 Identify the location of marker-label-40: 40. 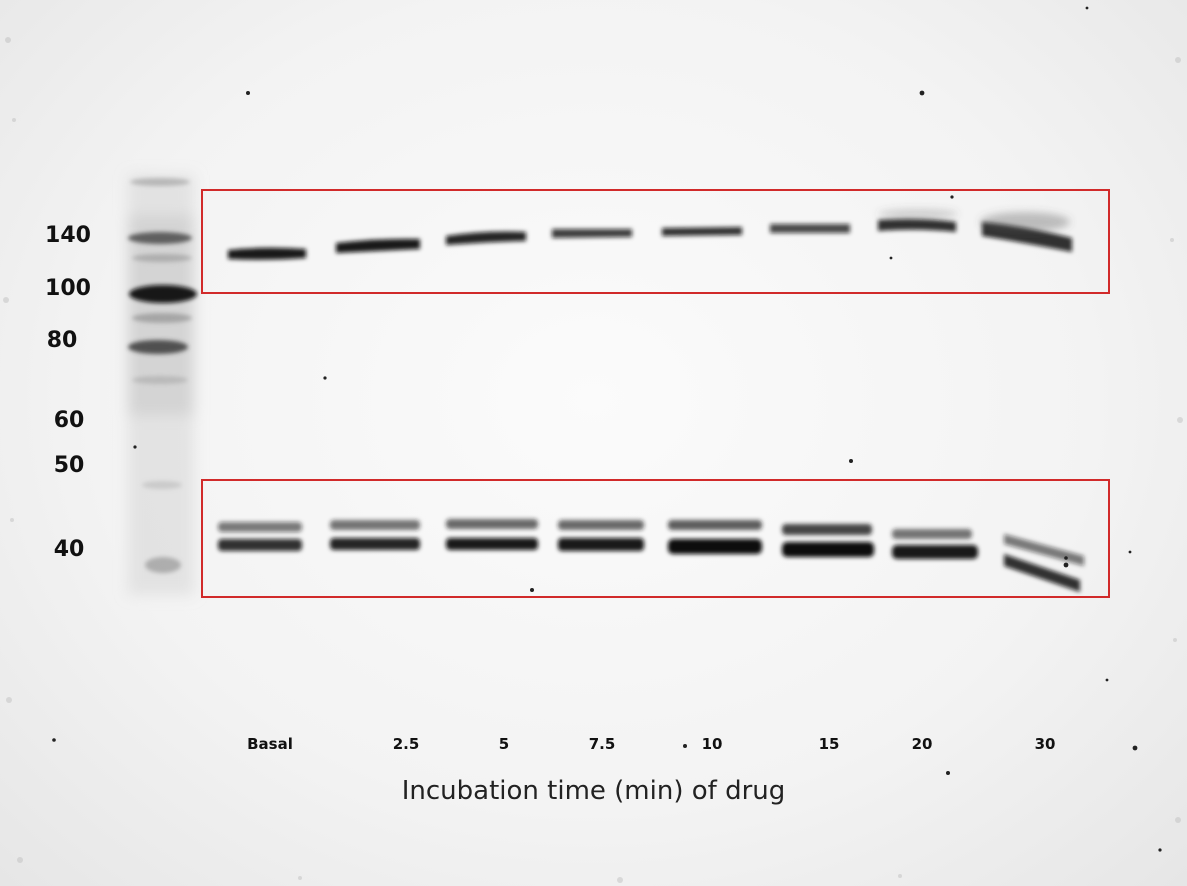
(69, 549).